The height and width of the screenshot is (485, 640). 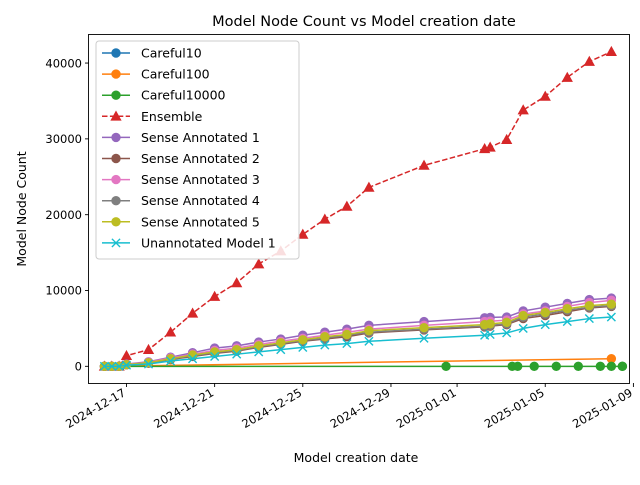 What do you see at coordinates (271, 408) in the screenshot?
I see `x-tick-label: 2024-12-25` at bounding box center [271, 408].